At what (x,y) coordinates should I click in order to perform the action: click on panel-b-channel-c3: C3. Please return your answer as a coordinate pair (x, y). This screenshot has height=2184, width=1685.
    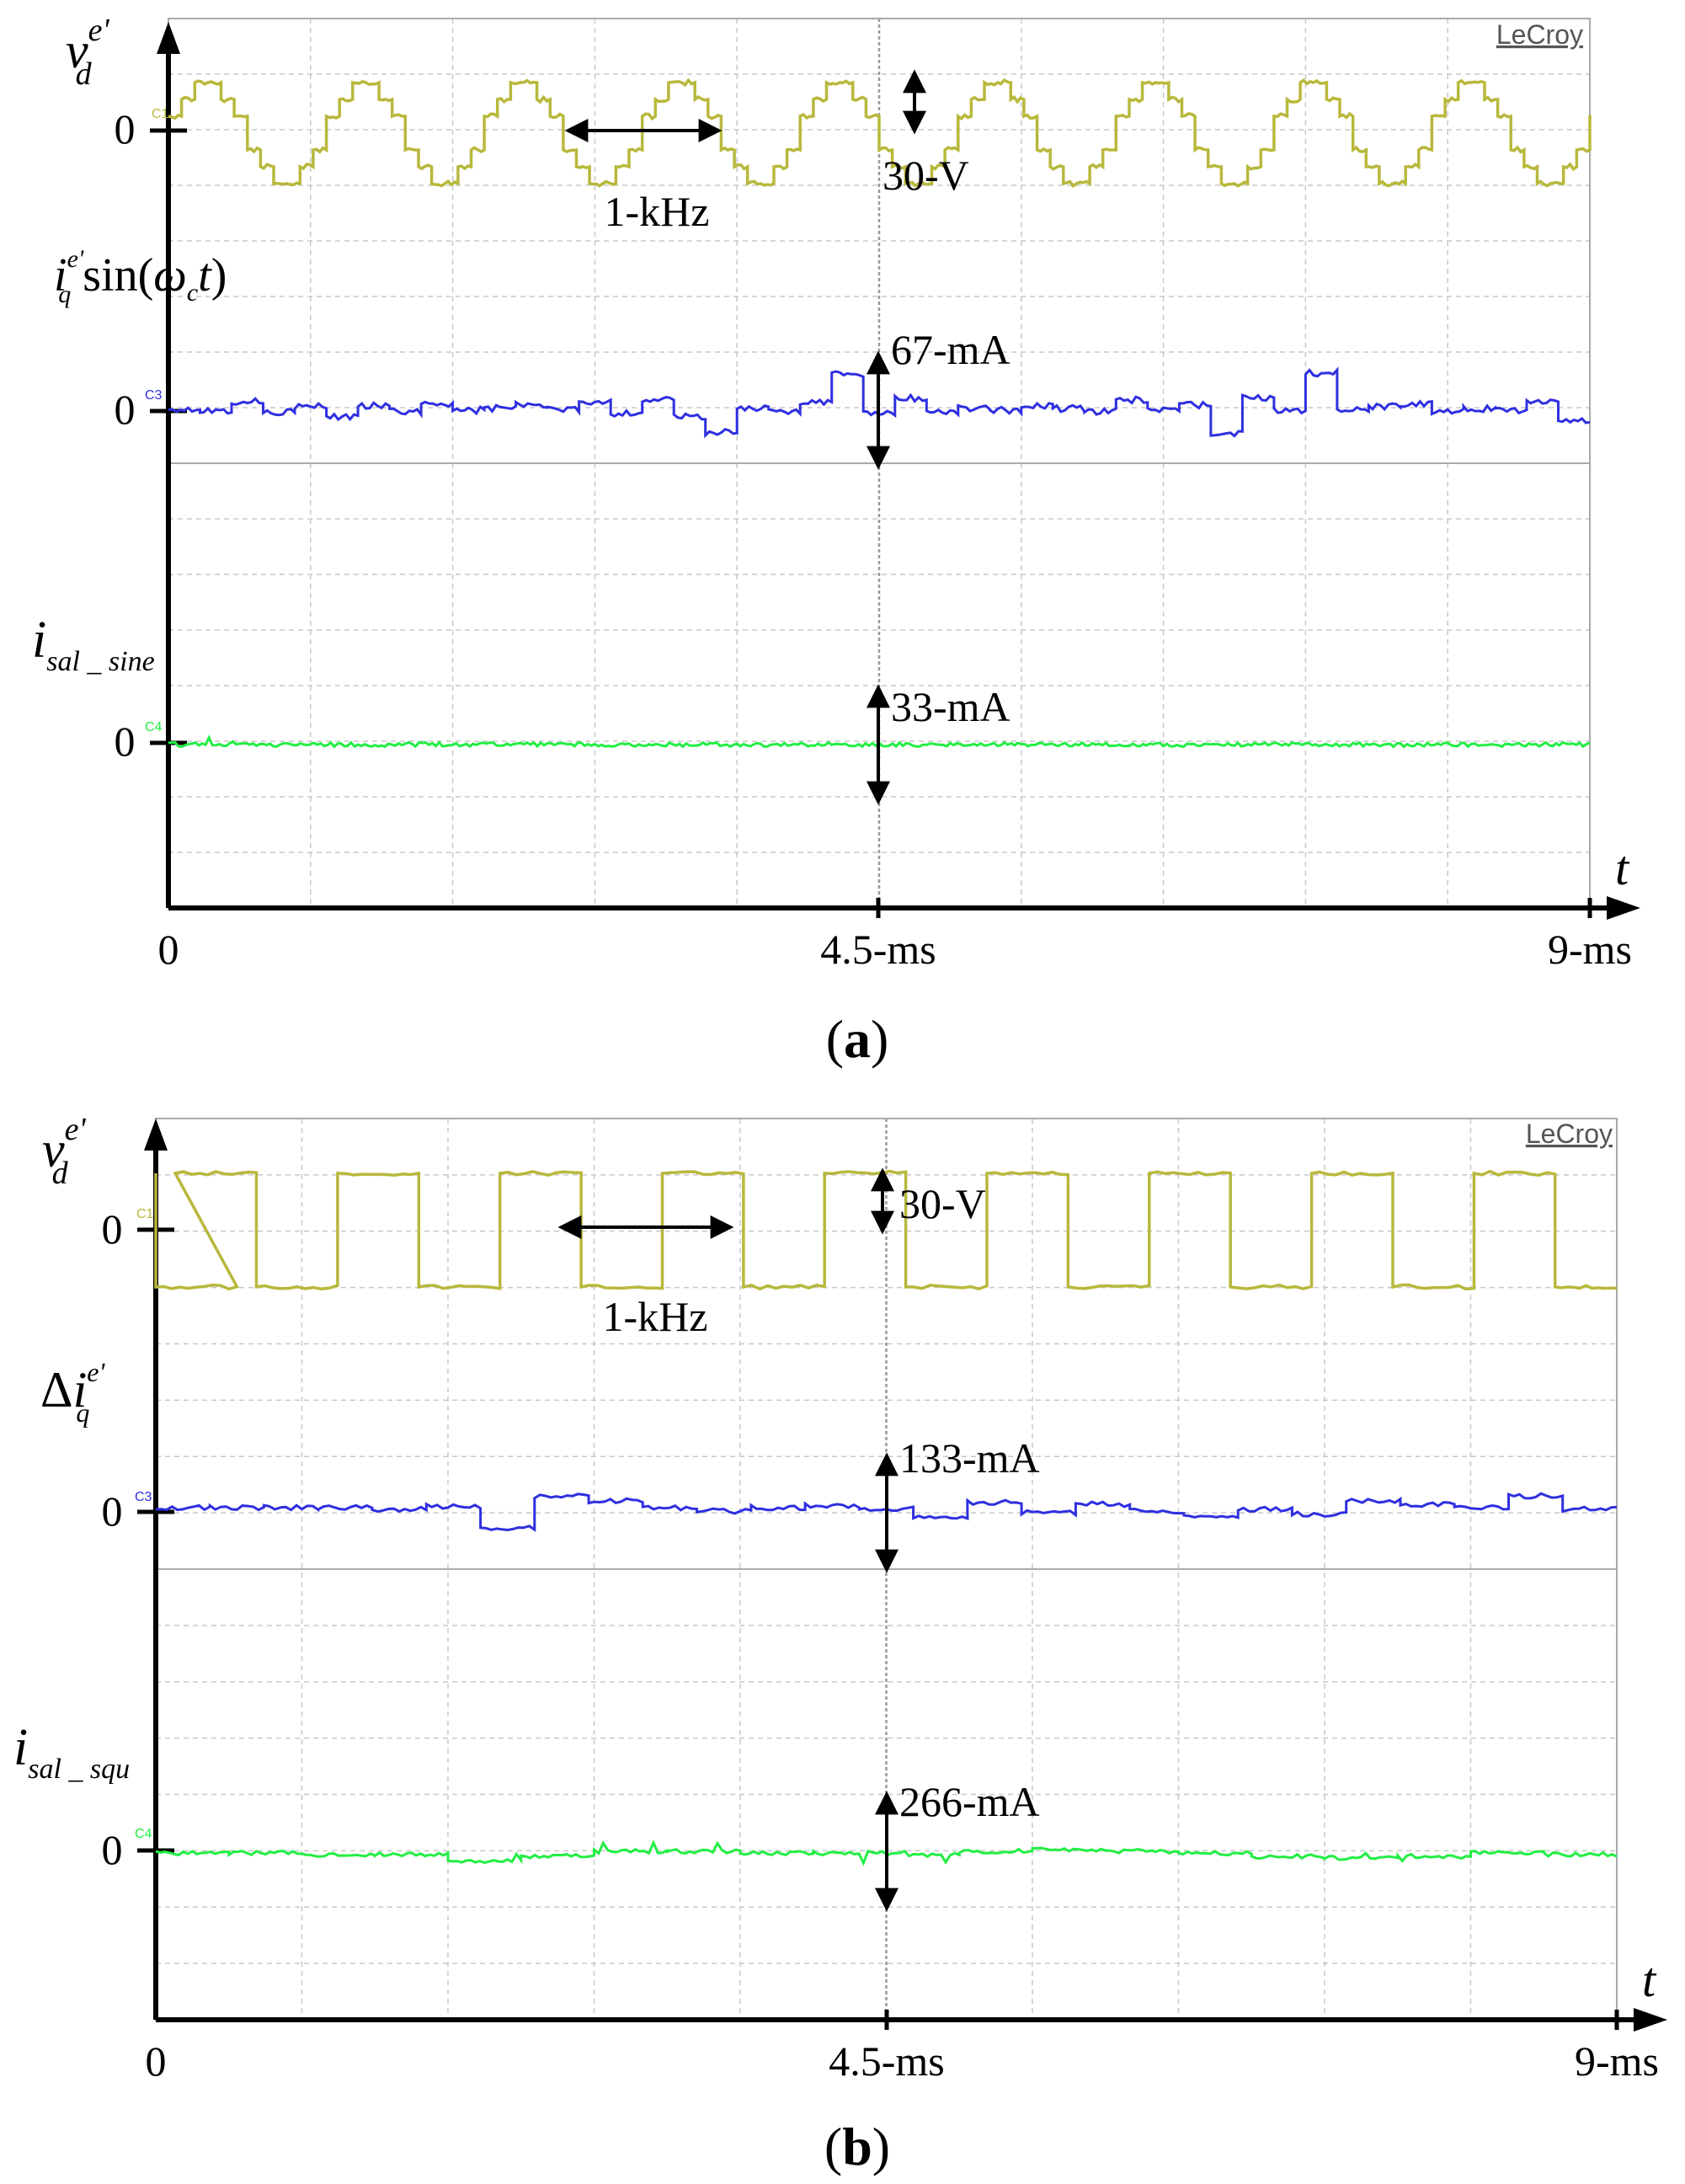
    Looking at the image, I should click on (143, 1497).